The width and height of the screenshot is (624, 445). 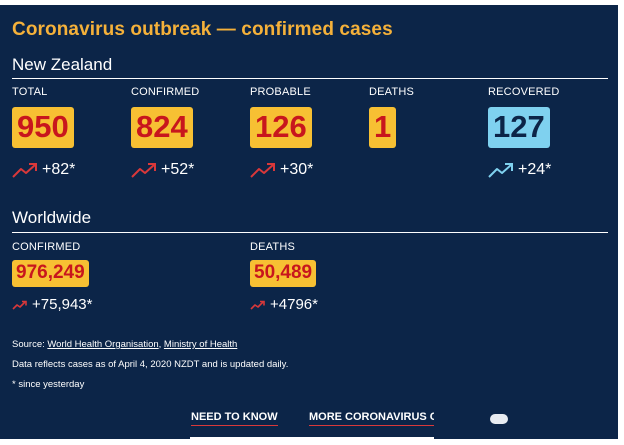 I want to click on nz-divider, so click(x=310, y=78).